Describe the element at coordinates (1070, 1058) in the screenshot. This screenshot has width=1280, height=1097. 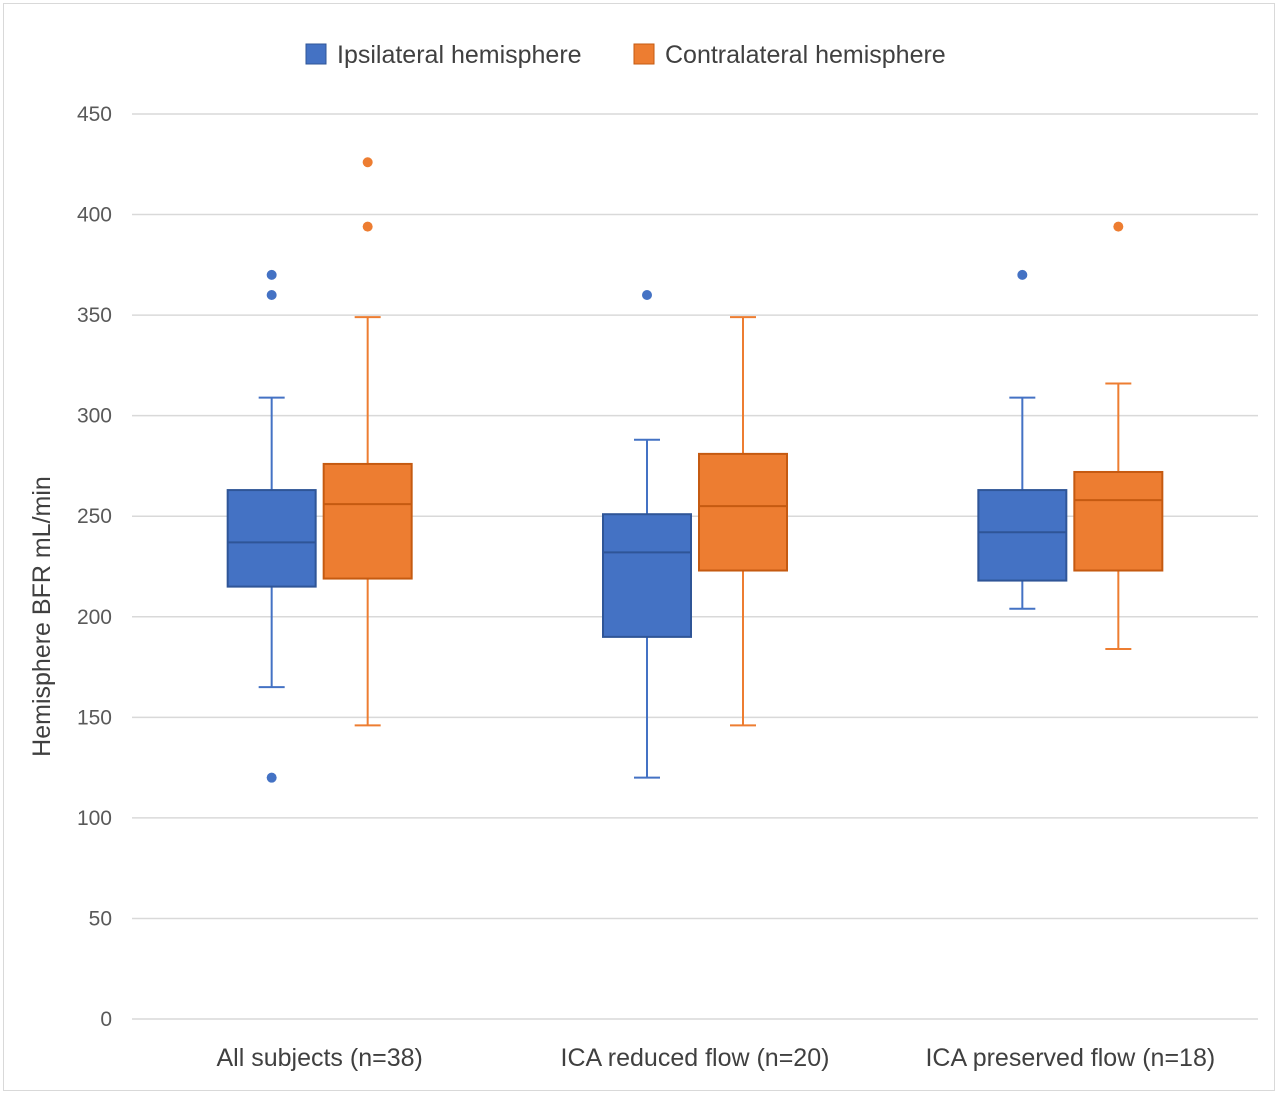
I see `x-category-label: ICA preserved flow (n=18)` at that location.